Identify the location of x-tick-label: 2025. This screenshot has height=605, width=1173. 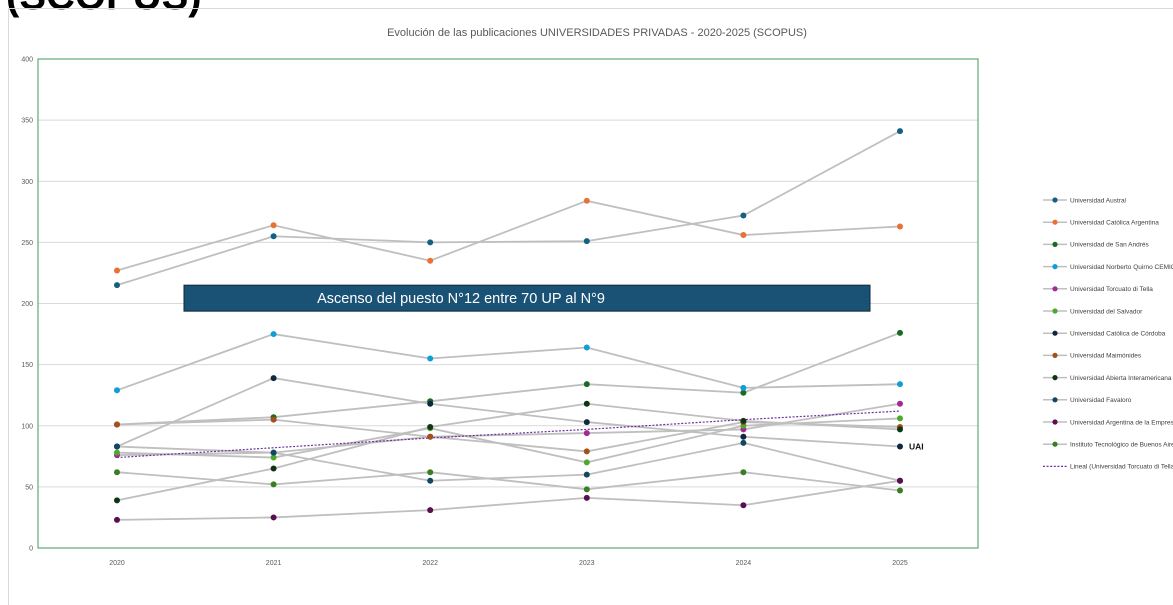
(900, 563).